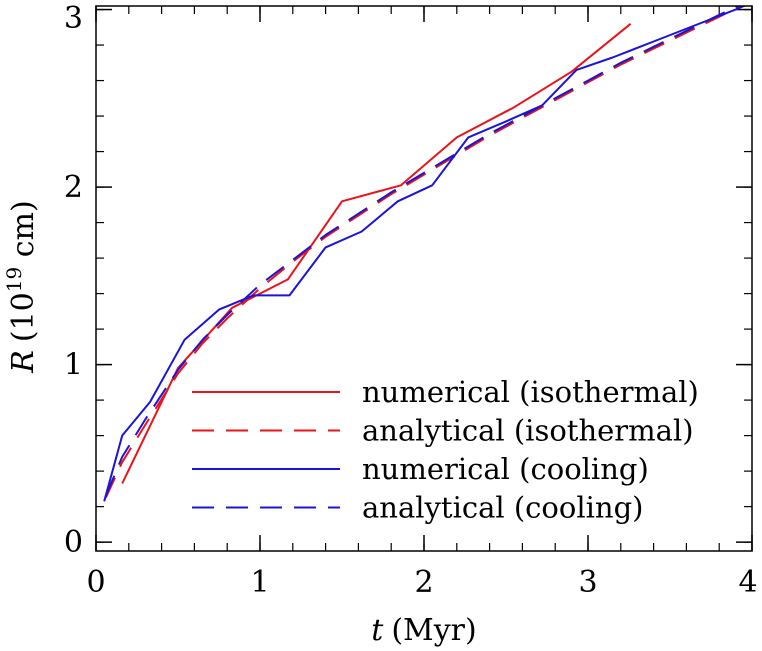  Describe the element at coordinates (73, 18) in the screenshot. I see `y-tick-label: 3` at that location.